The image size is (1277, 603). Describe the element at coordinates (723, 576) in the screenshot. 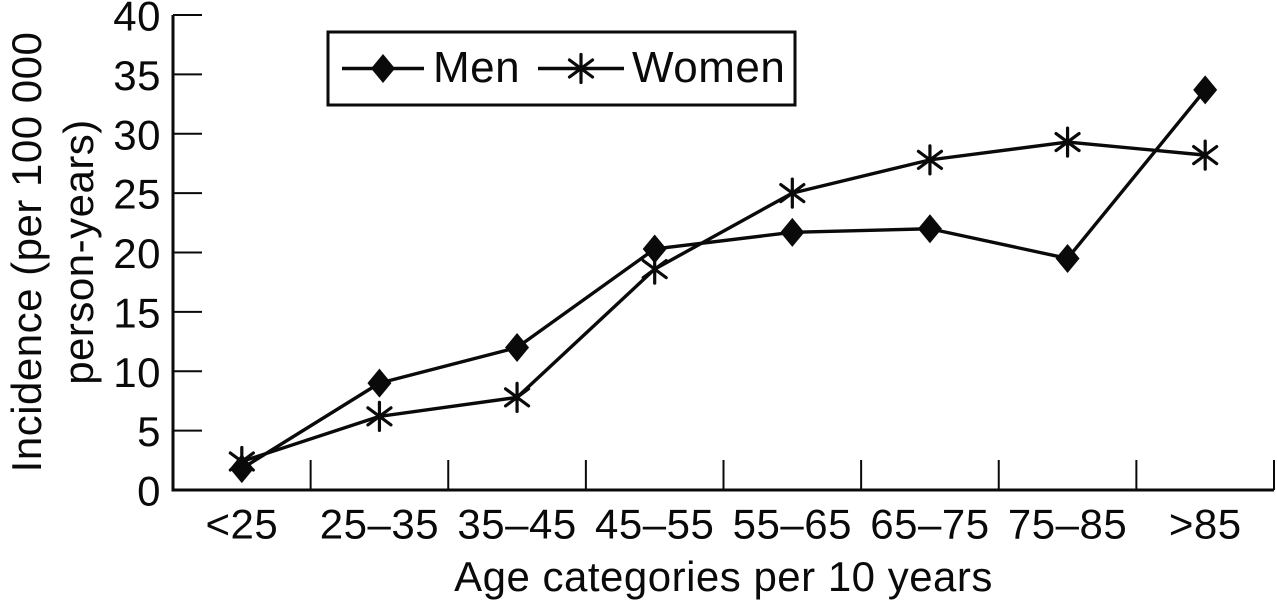

I see `x-axis-title: Age categories per 10 years` at that location.